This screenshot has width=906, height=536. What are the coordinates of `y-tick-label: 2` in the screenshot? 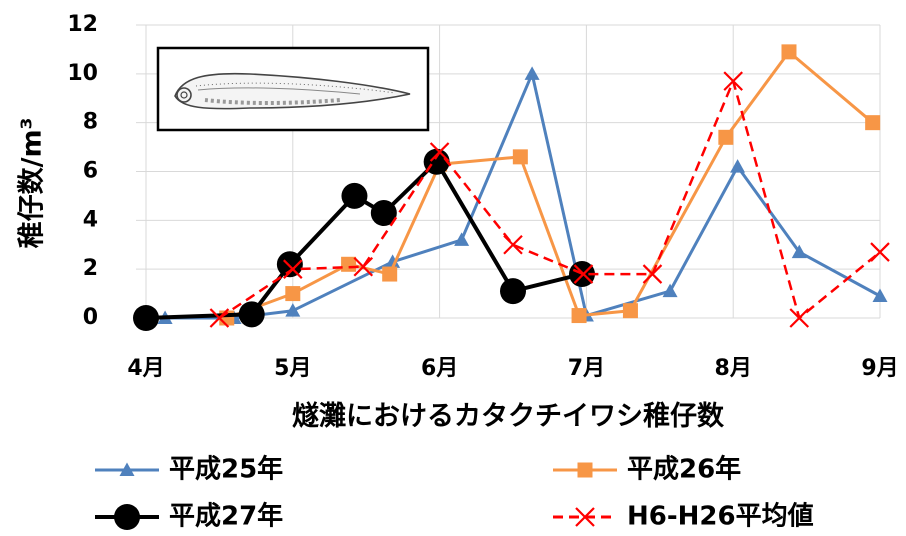 It's located at (90, 268).